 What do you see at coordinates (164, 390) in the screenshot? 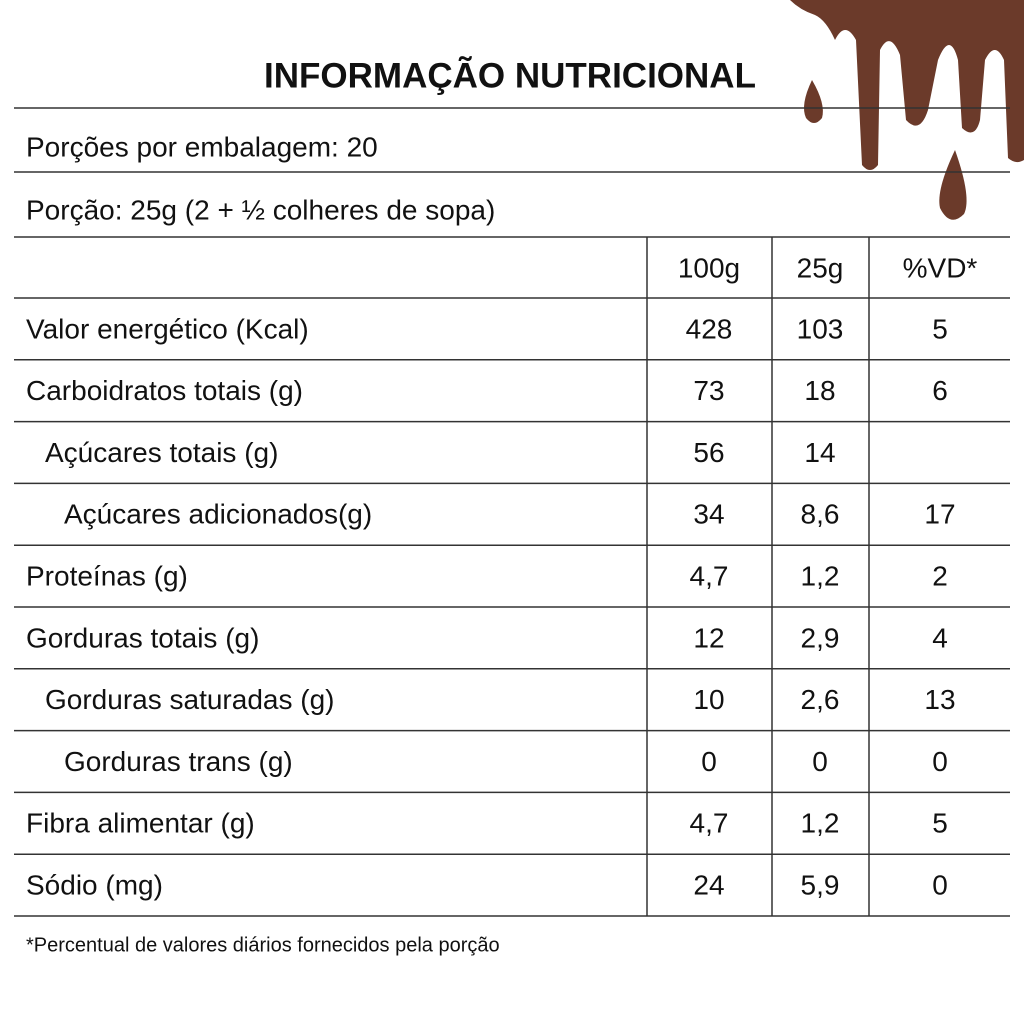
I see `nutrient-label: Carboidratos totais (g)` at bounding box center [164, 390].